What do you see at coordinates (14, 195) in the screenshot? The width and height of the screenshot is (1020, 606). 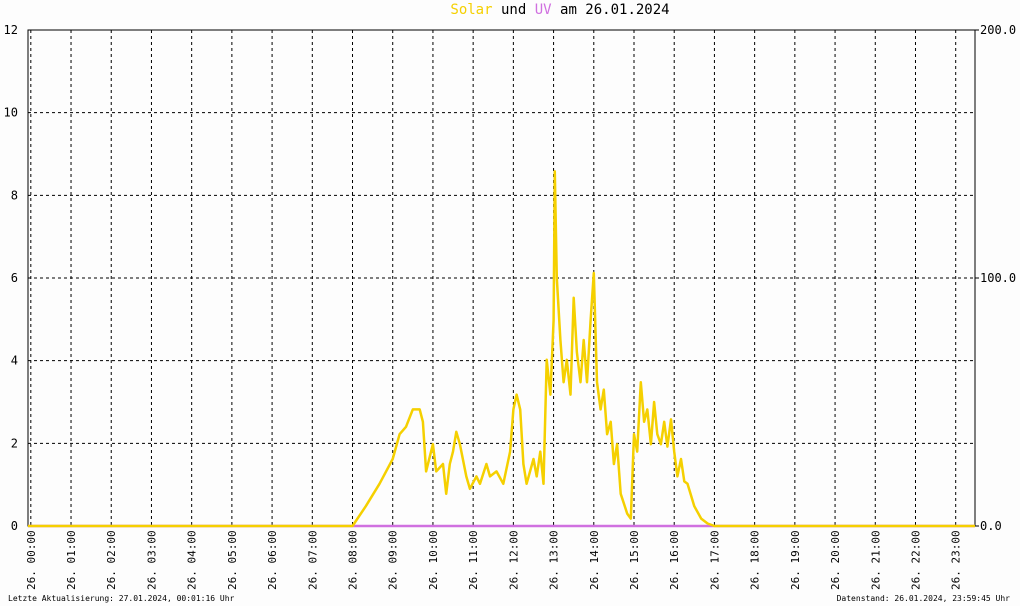 I see `y-tick-label: 8` at bounding box center [14, 195].